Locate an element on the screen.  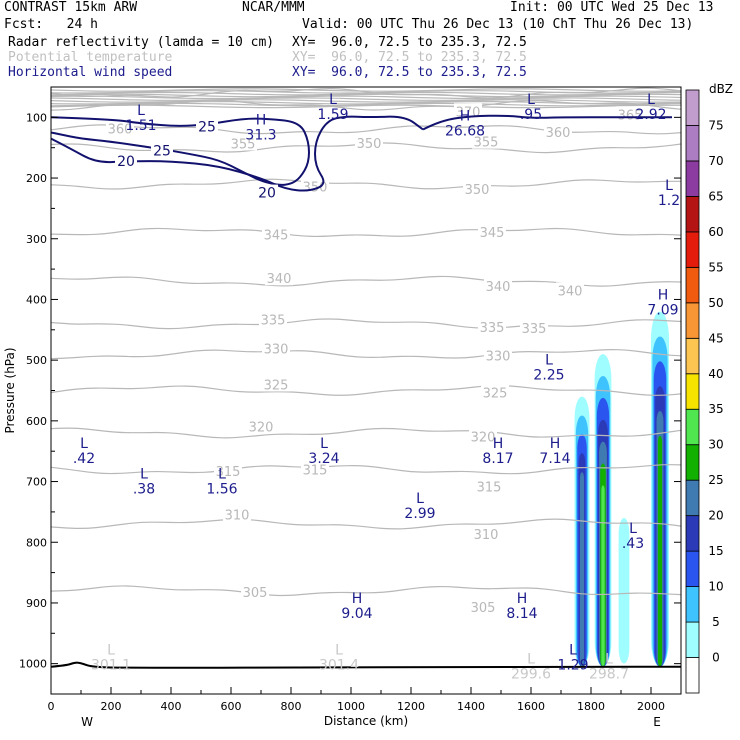
extremum-value: 2.92 is located at coordinates (650, 115).